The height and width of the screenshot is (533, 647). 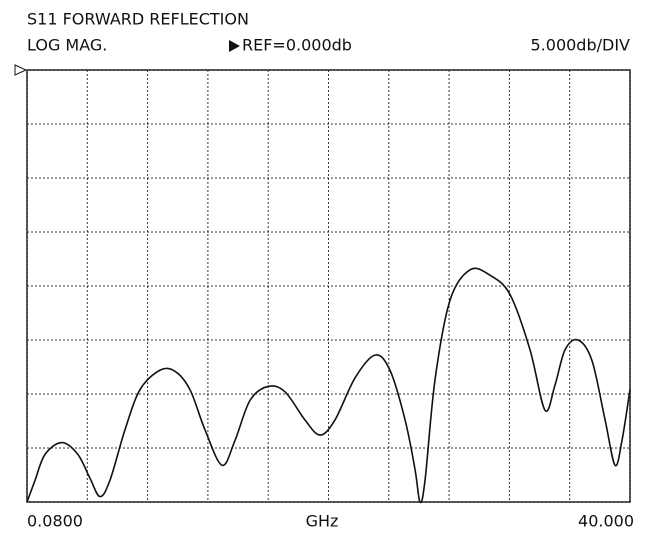 I want to click on x-axis-label: GHz, so click(x=322, y=521).